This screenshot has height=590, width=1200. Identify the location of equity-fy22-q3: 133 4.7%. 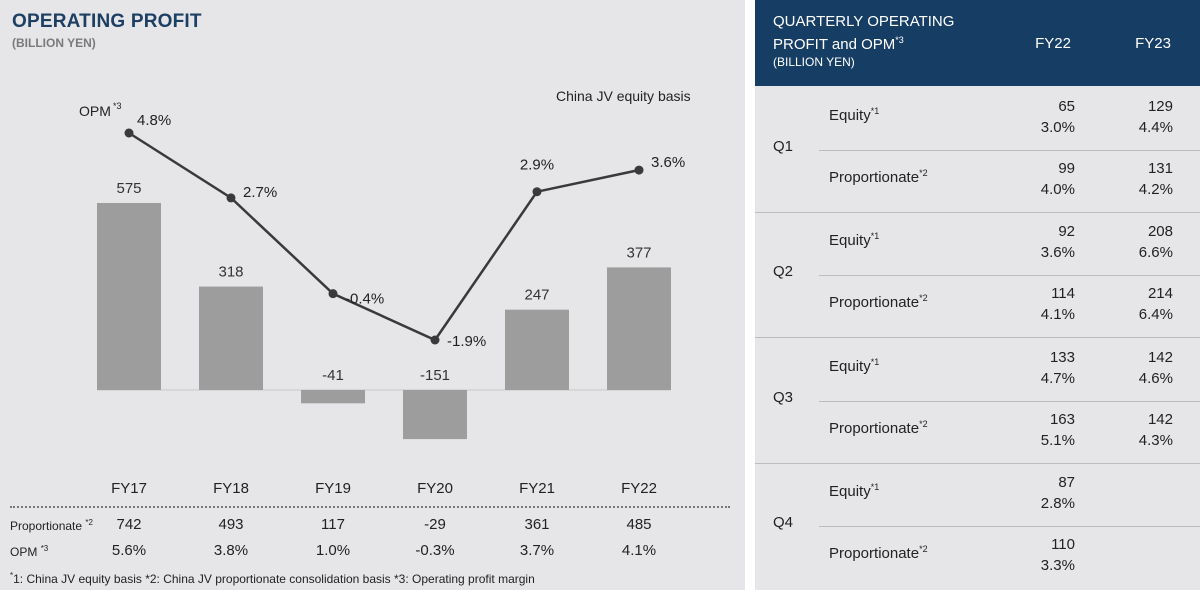
(1057, 368).